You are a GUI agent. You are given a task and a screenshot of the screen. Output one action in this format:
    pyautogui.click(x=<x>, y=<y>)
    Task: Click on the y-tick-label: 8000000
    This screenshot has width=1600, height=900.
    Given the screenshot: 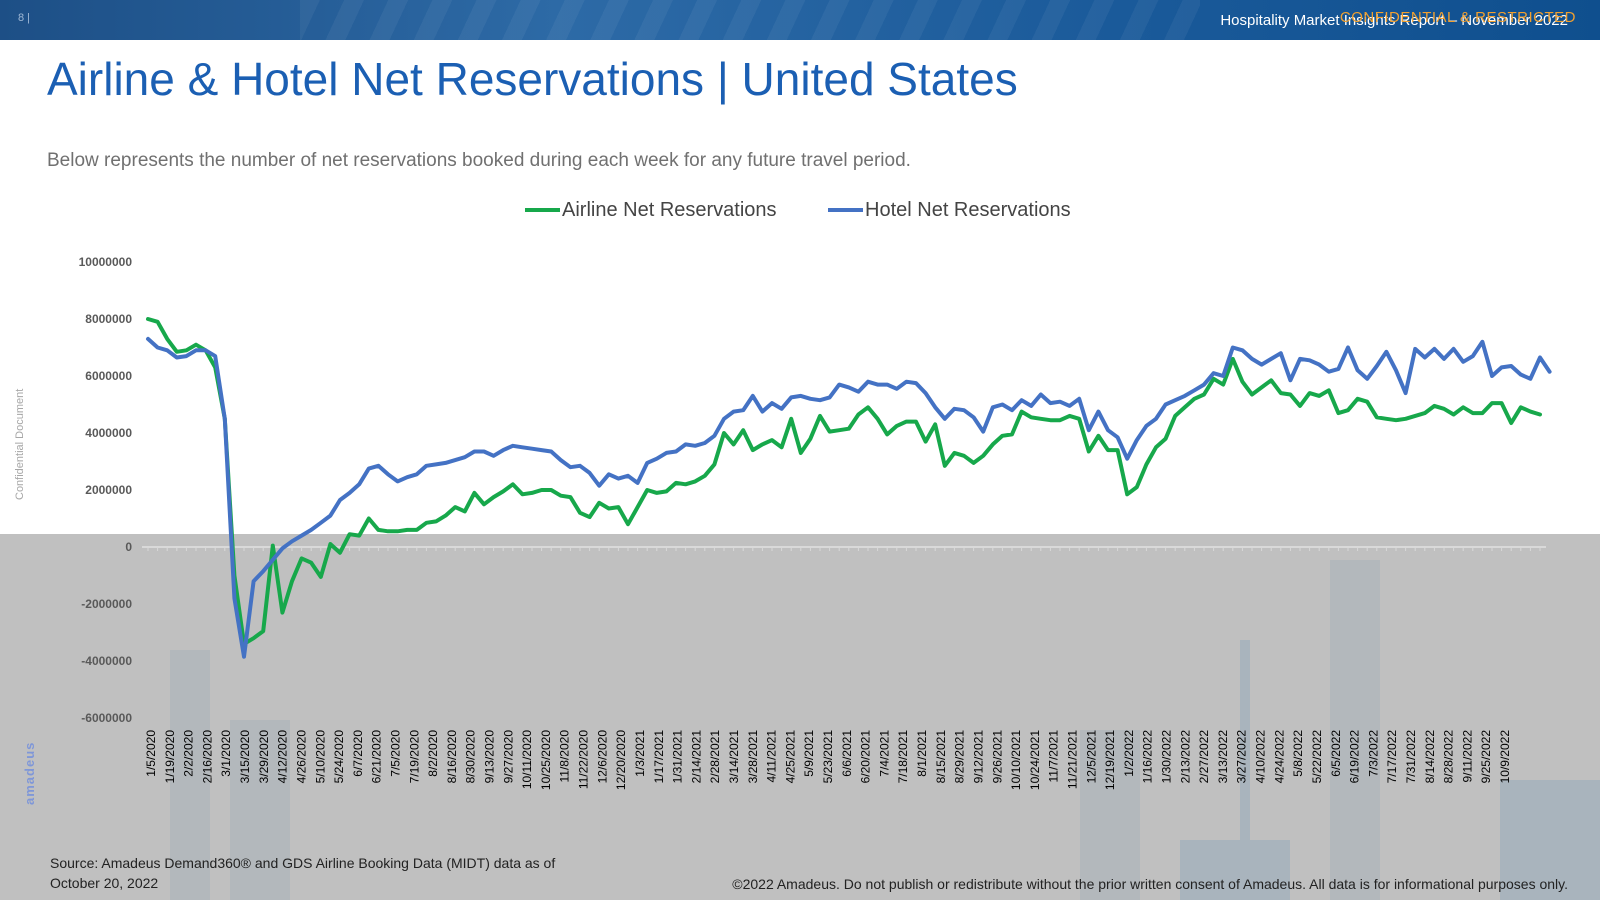 What is the action you would take?
    pyautogui.click(x=108, y=319)
    